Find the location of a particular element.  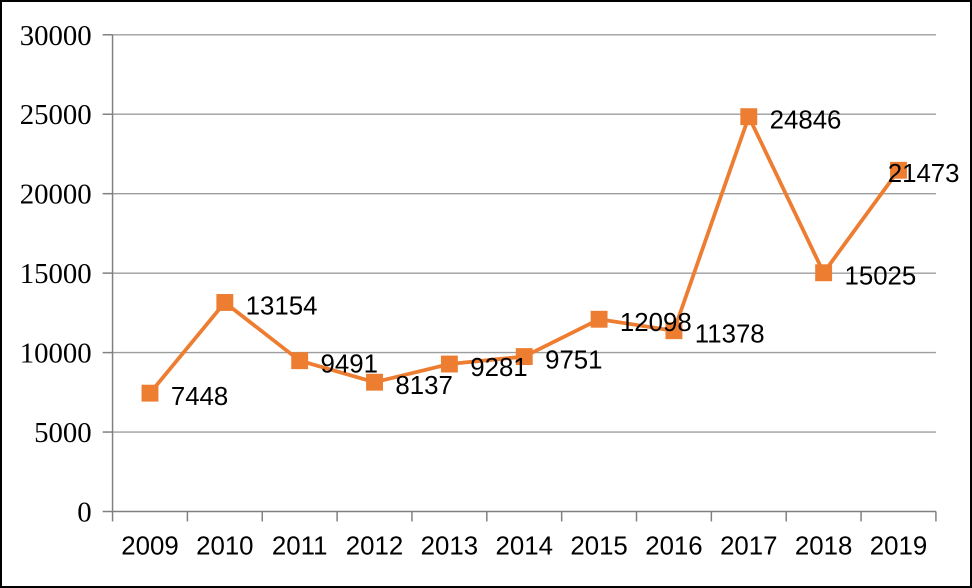

data-point-label: 9281 is located at coordinates (498, 368).